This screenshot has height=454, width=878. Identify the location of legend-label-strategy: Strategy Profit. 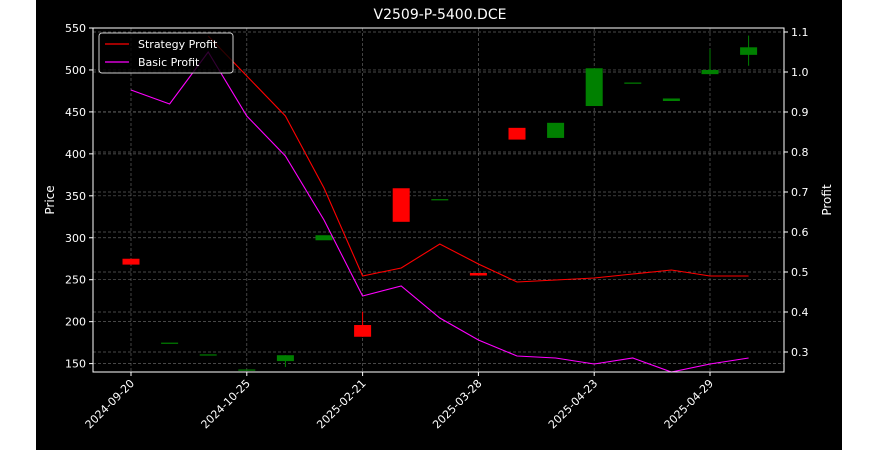
(178, 44).